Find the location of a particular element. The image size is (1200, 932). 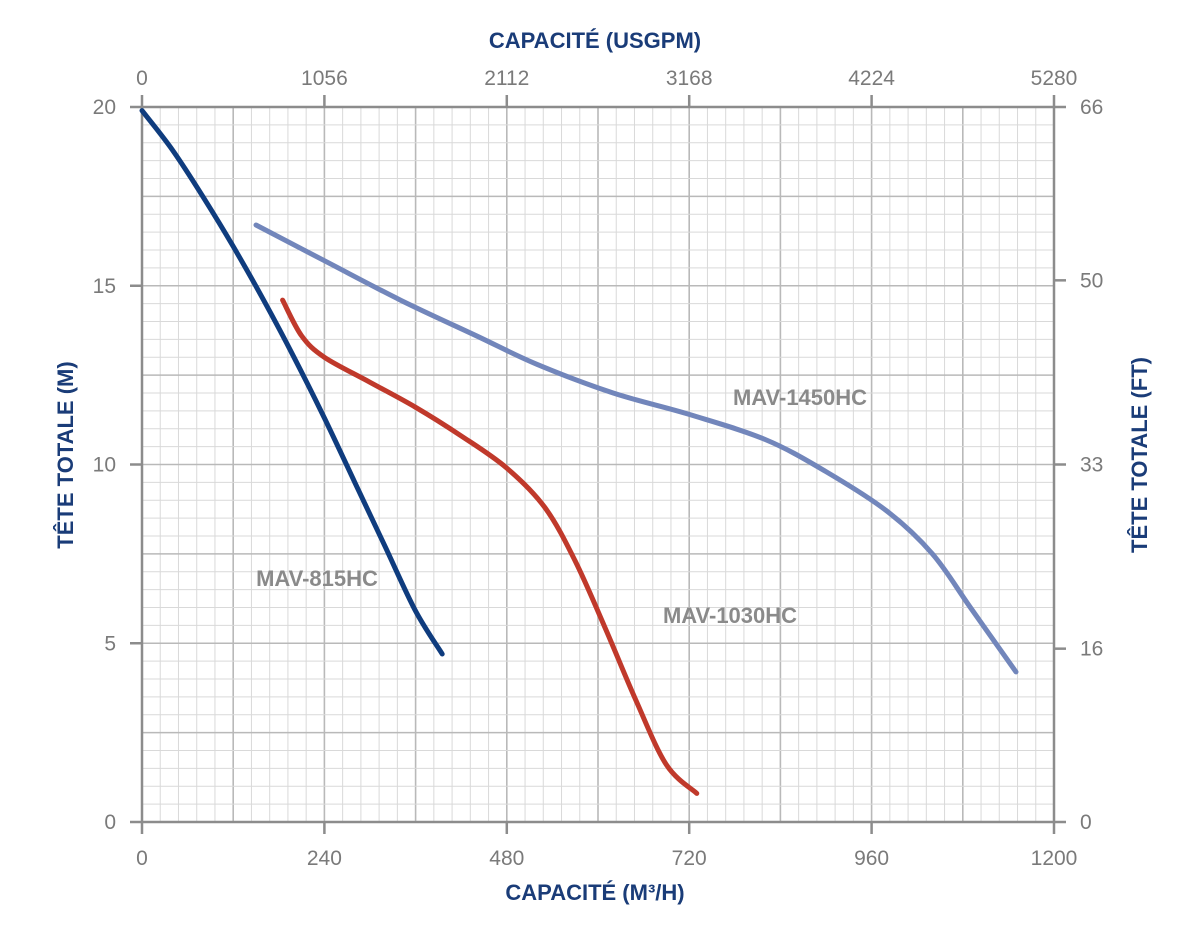

x-top-tick-label: 3168 is located at coordinates (689, 78).